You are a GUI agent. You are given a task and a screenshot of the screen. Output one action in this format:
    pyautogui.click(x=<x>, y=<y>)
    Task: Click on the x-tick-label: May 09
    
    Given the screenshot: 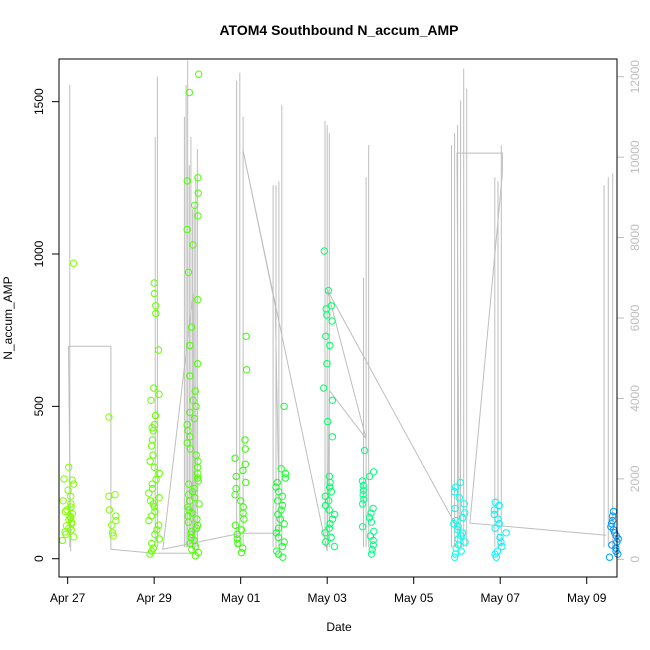 What is the action you would take?
    pyautogui.click(x=587, y=598)
    